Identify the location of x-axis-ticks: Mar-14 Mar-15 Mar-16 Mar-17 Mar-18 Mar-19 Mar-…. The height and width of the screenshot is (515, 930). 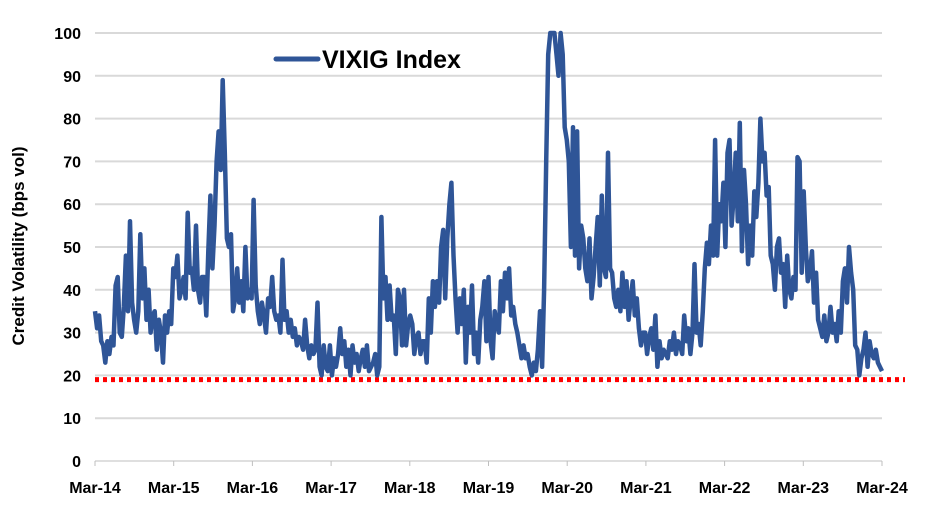
(488, 479).